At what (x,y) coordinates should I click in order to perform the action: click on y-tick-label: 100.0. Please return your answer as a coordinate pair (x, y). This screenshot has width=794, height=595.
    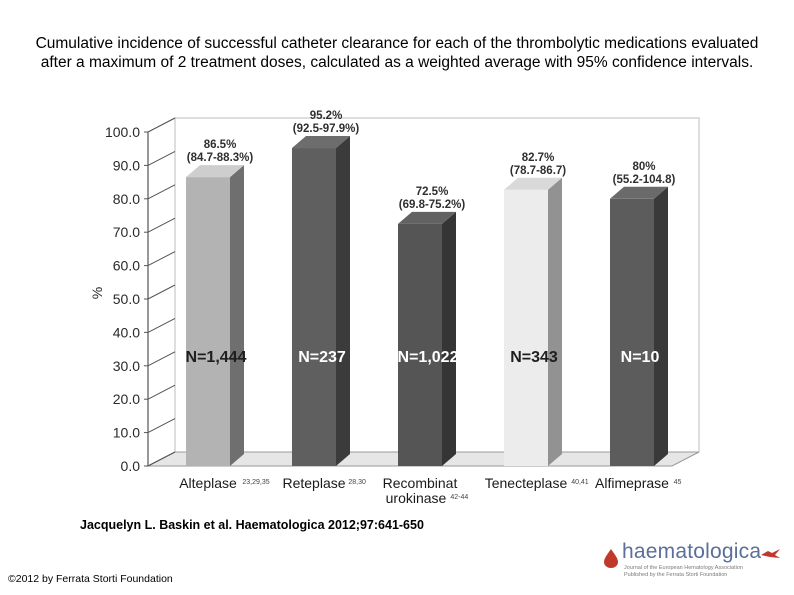
    Looking at the image, I should click on (122, 132).